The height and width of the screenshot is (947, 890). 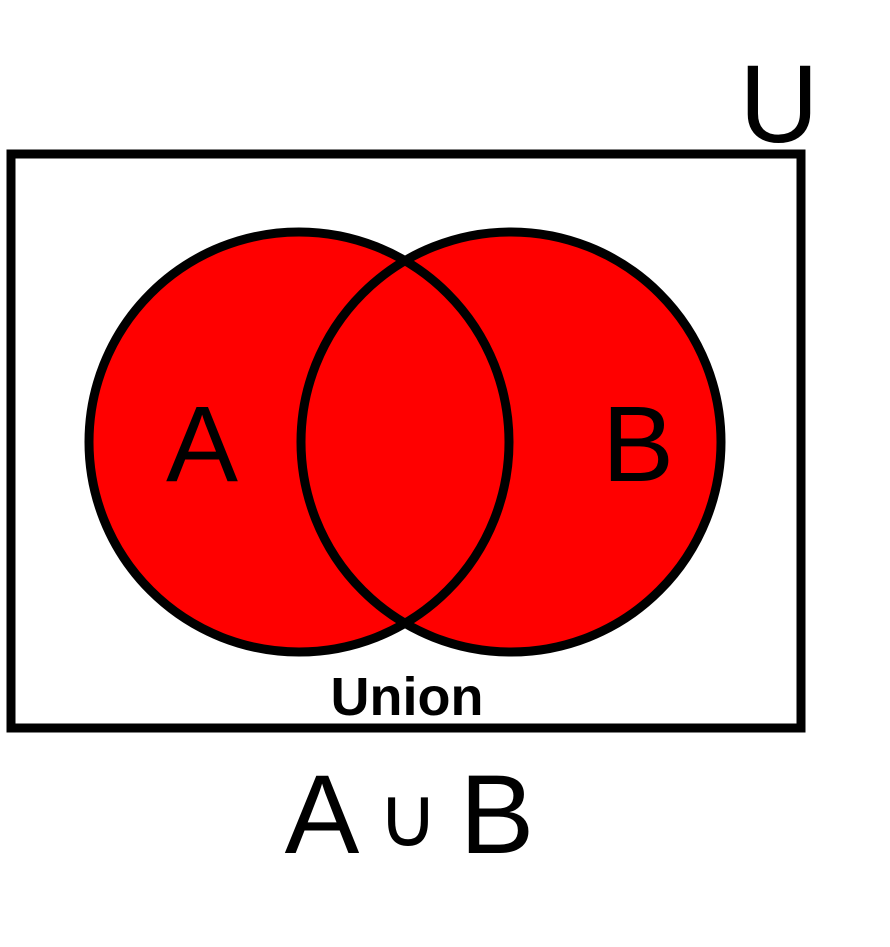 I want to click on region-caption: Union, so click(x=407, y=697).